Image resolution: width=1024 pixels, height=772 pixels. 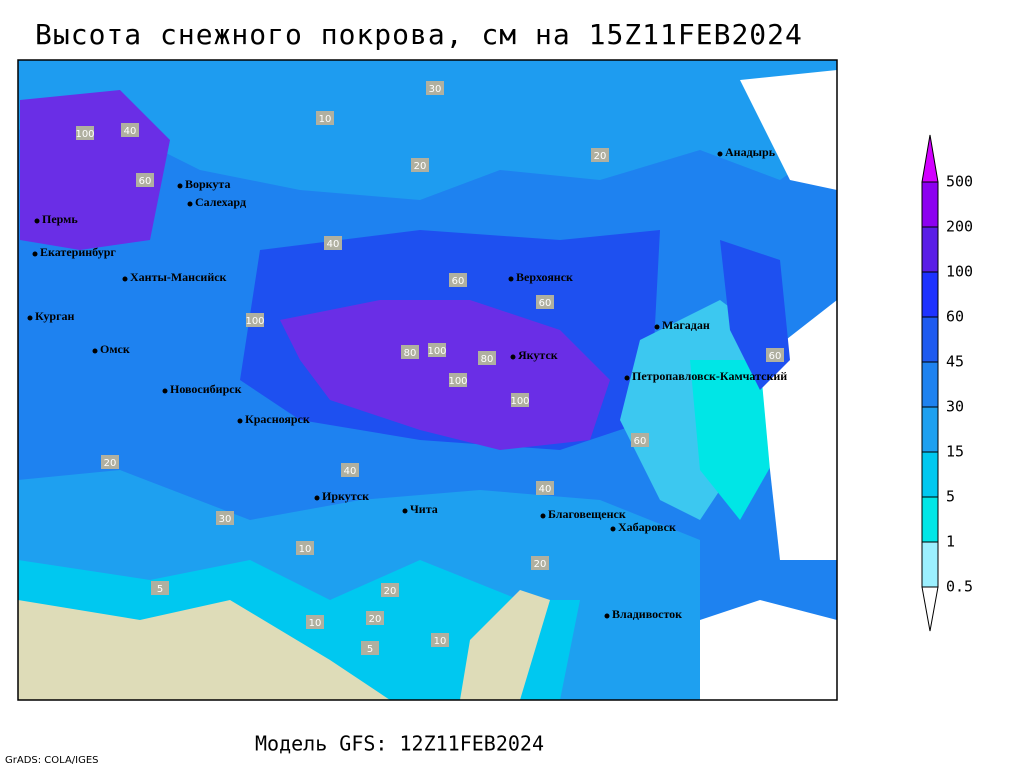 I want to click on color-bar-label: 60, so click(x=955, y=317).